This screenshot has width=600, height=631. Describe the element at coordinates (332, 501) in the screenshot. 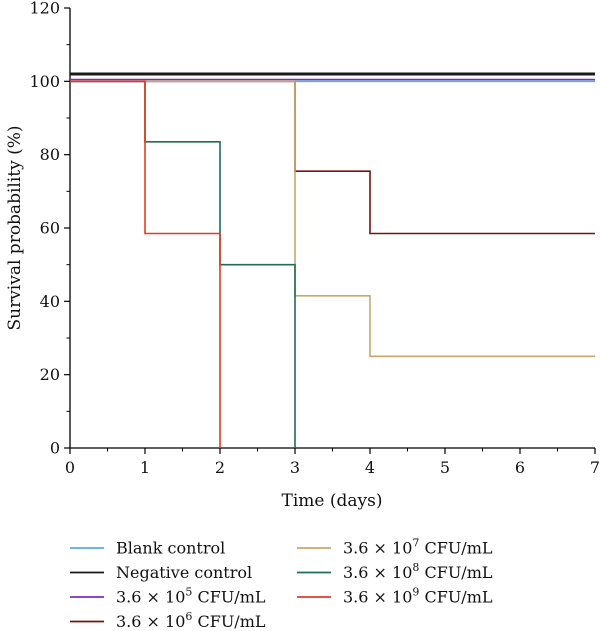

I see `x-axis-title: Time (days)` at that location.